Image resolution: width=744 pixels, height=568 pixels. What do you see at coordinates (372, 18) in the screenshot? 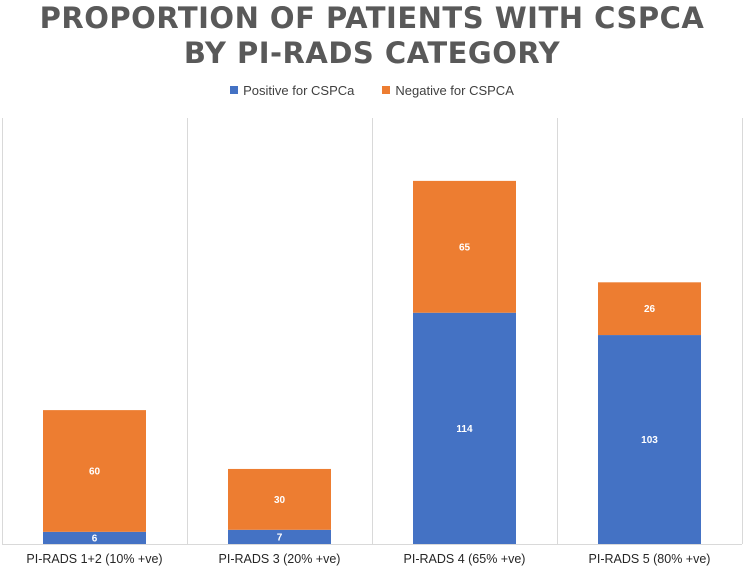
I see `chart-title-line-1: PROPORTION OF PATIENTS WITH CSPCA` at bounding box center [372, 18].